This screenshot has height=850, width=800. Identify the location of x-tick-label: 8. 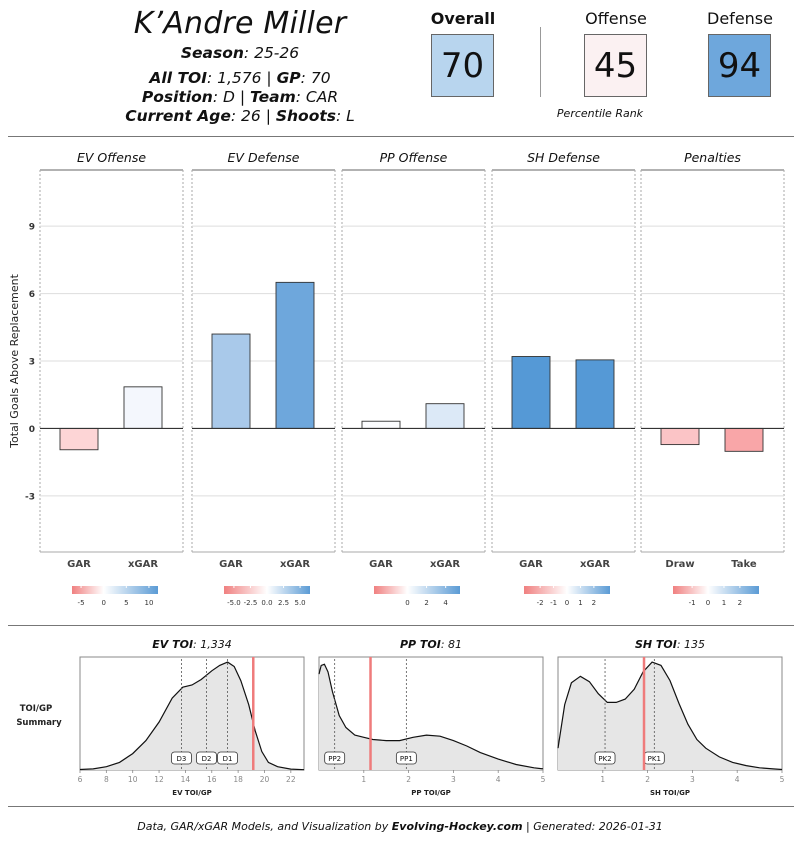
(106, 779).